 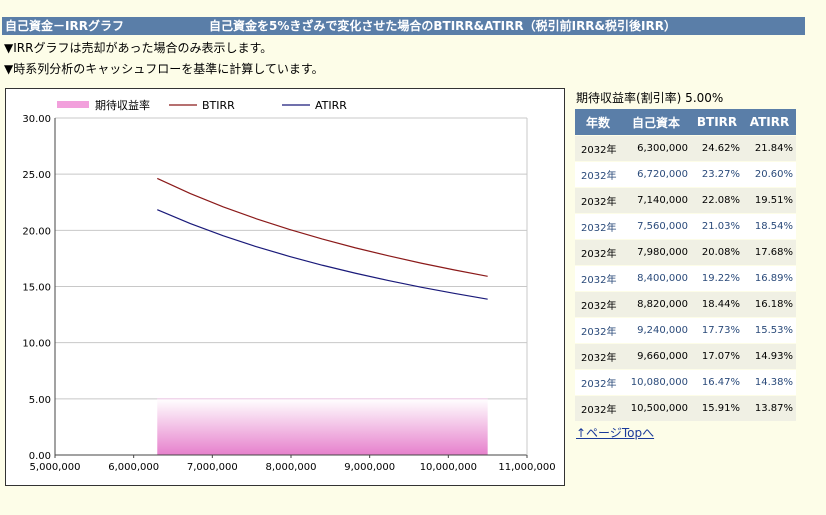 I want to click on legend-label: BTIRR, so click(x=218, y=105).